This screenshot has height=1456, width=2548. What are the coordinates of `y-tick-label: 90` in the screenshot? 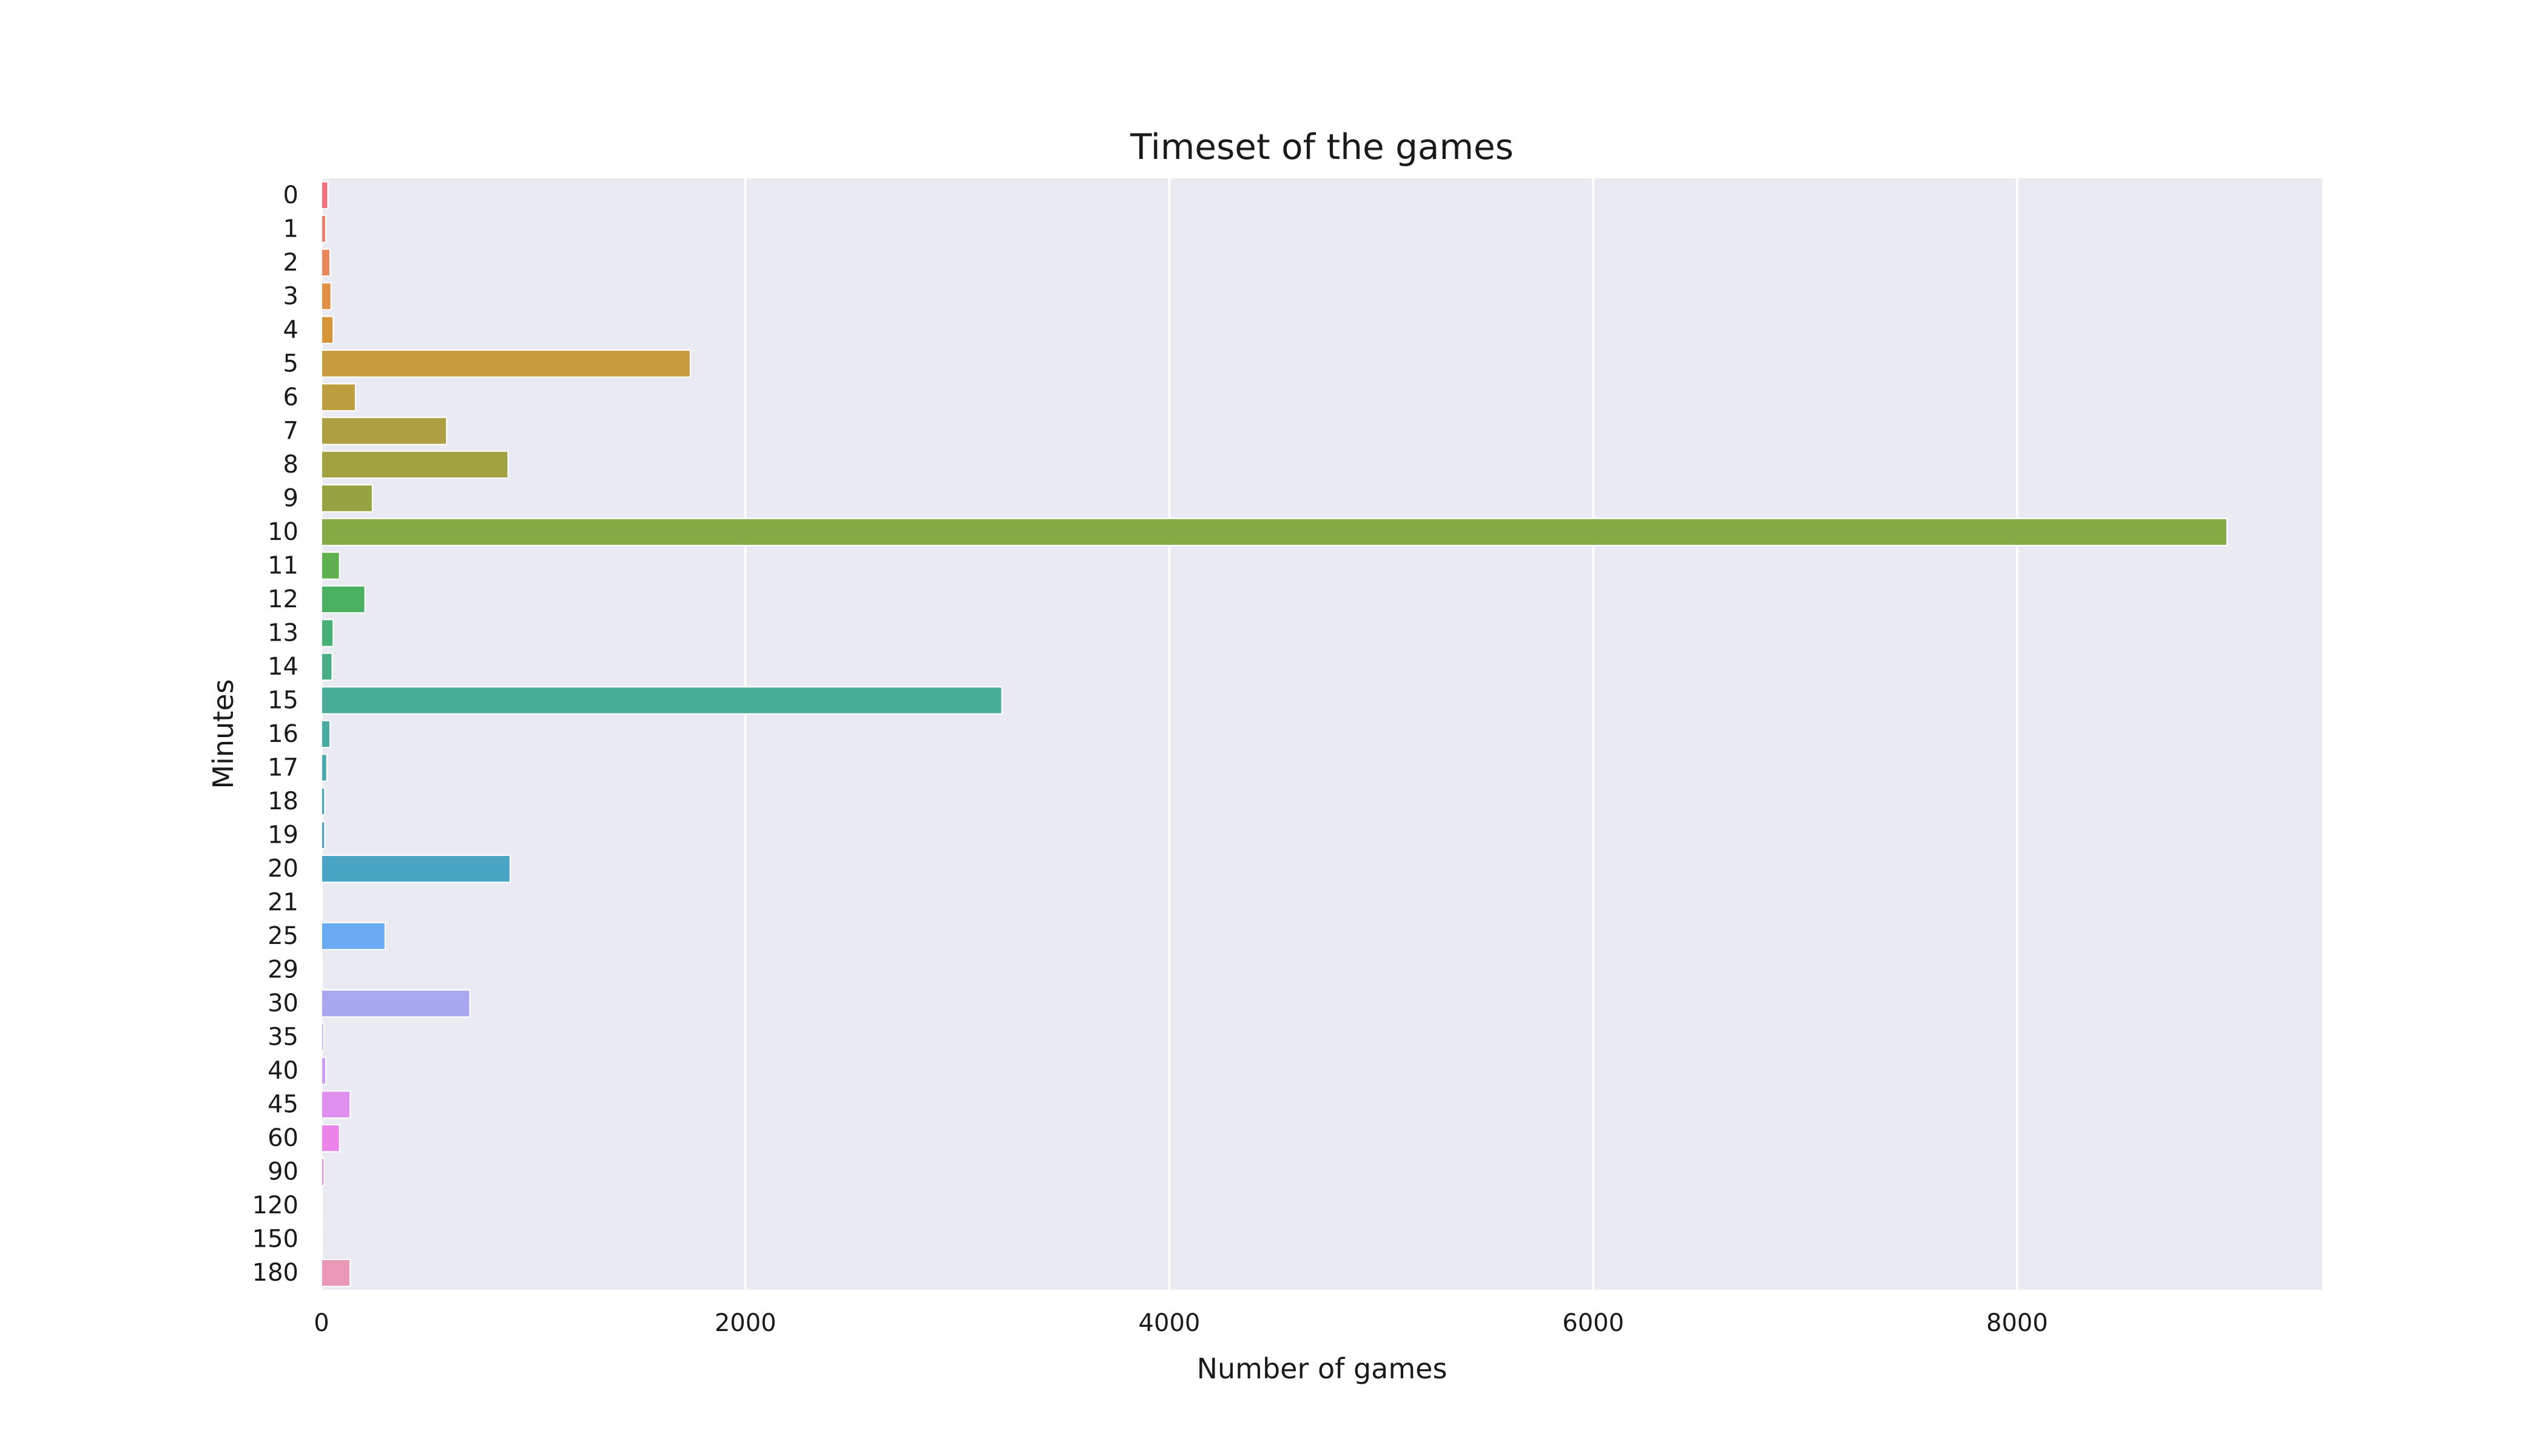 It's located at (283, 1172).